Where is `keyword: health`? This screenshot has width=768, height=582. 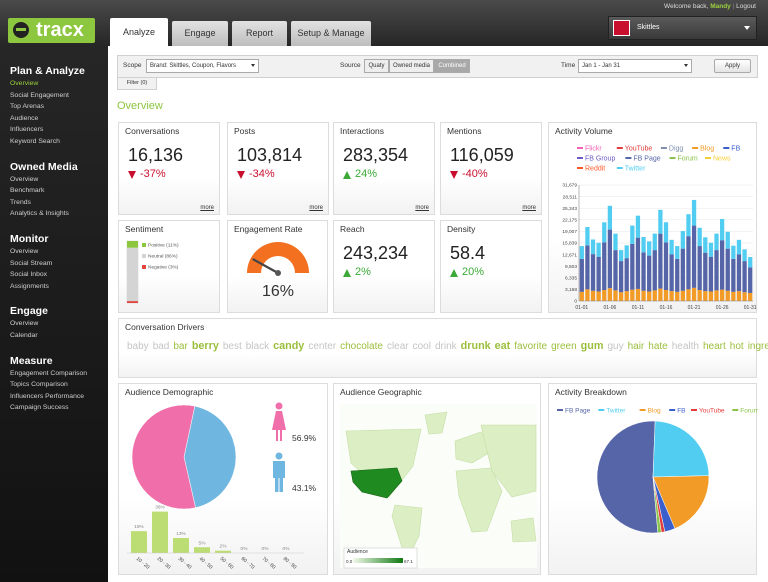
keyword: health is located at coordinates (685, 346).